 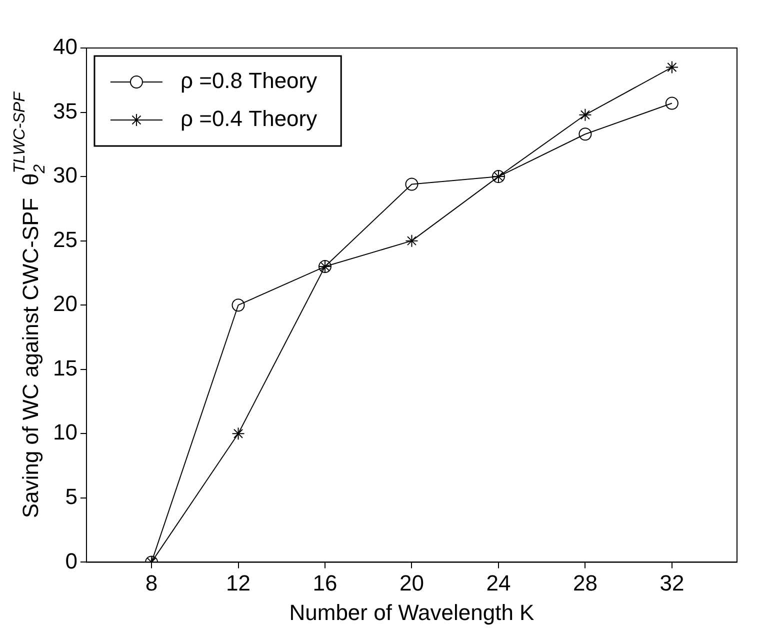 What do you see at coordinates (412, 612) in the screenshot?
I see `x-axis-title: Number of Wavelength K` at bounding box center [412, 612].